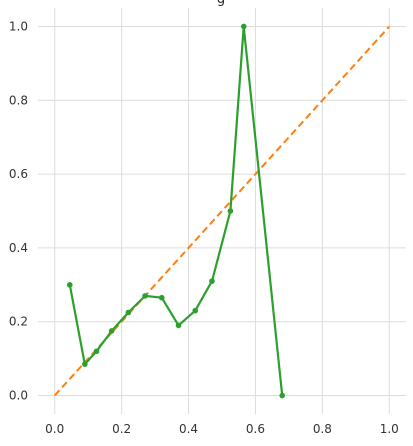 This screenshot has width=413, height=446. What do you see at coordinates (18, 26) in the screenshot?
I see `y-tick-label: 1.0` at bounding box center [18, 26].